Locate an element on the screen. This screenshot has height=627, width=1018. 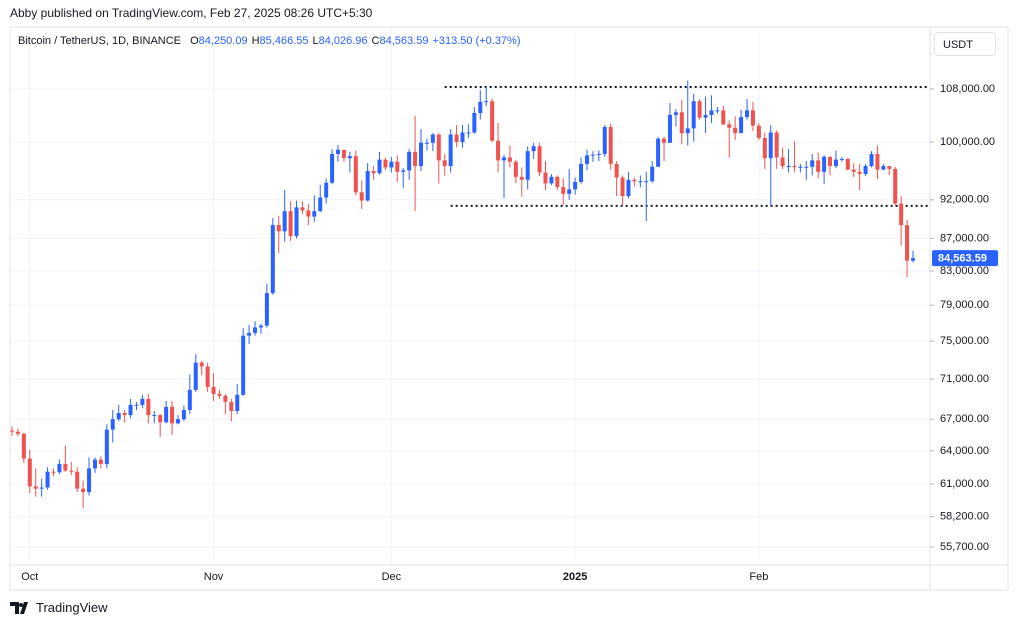
y-tick-label: 87,000.00 is located at coordinates (964, 238).